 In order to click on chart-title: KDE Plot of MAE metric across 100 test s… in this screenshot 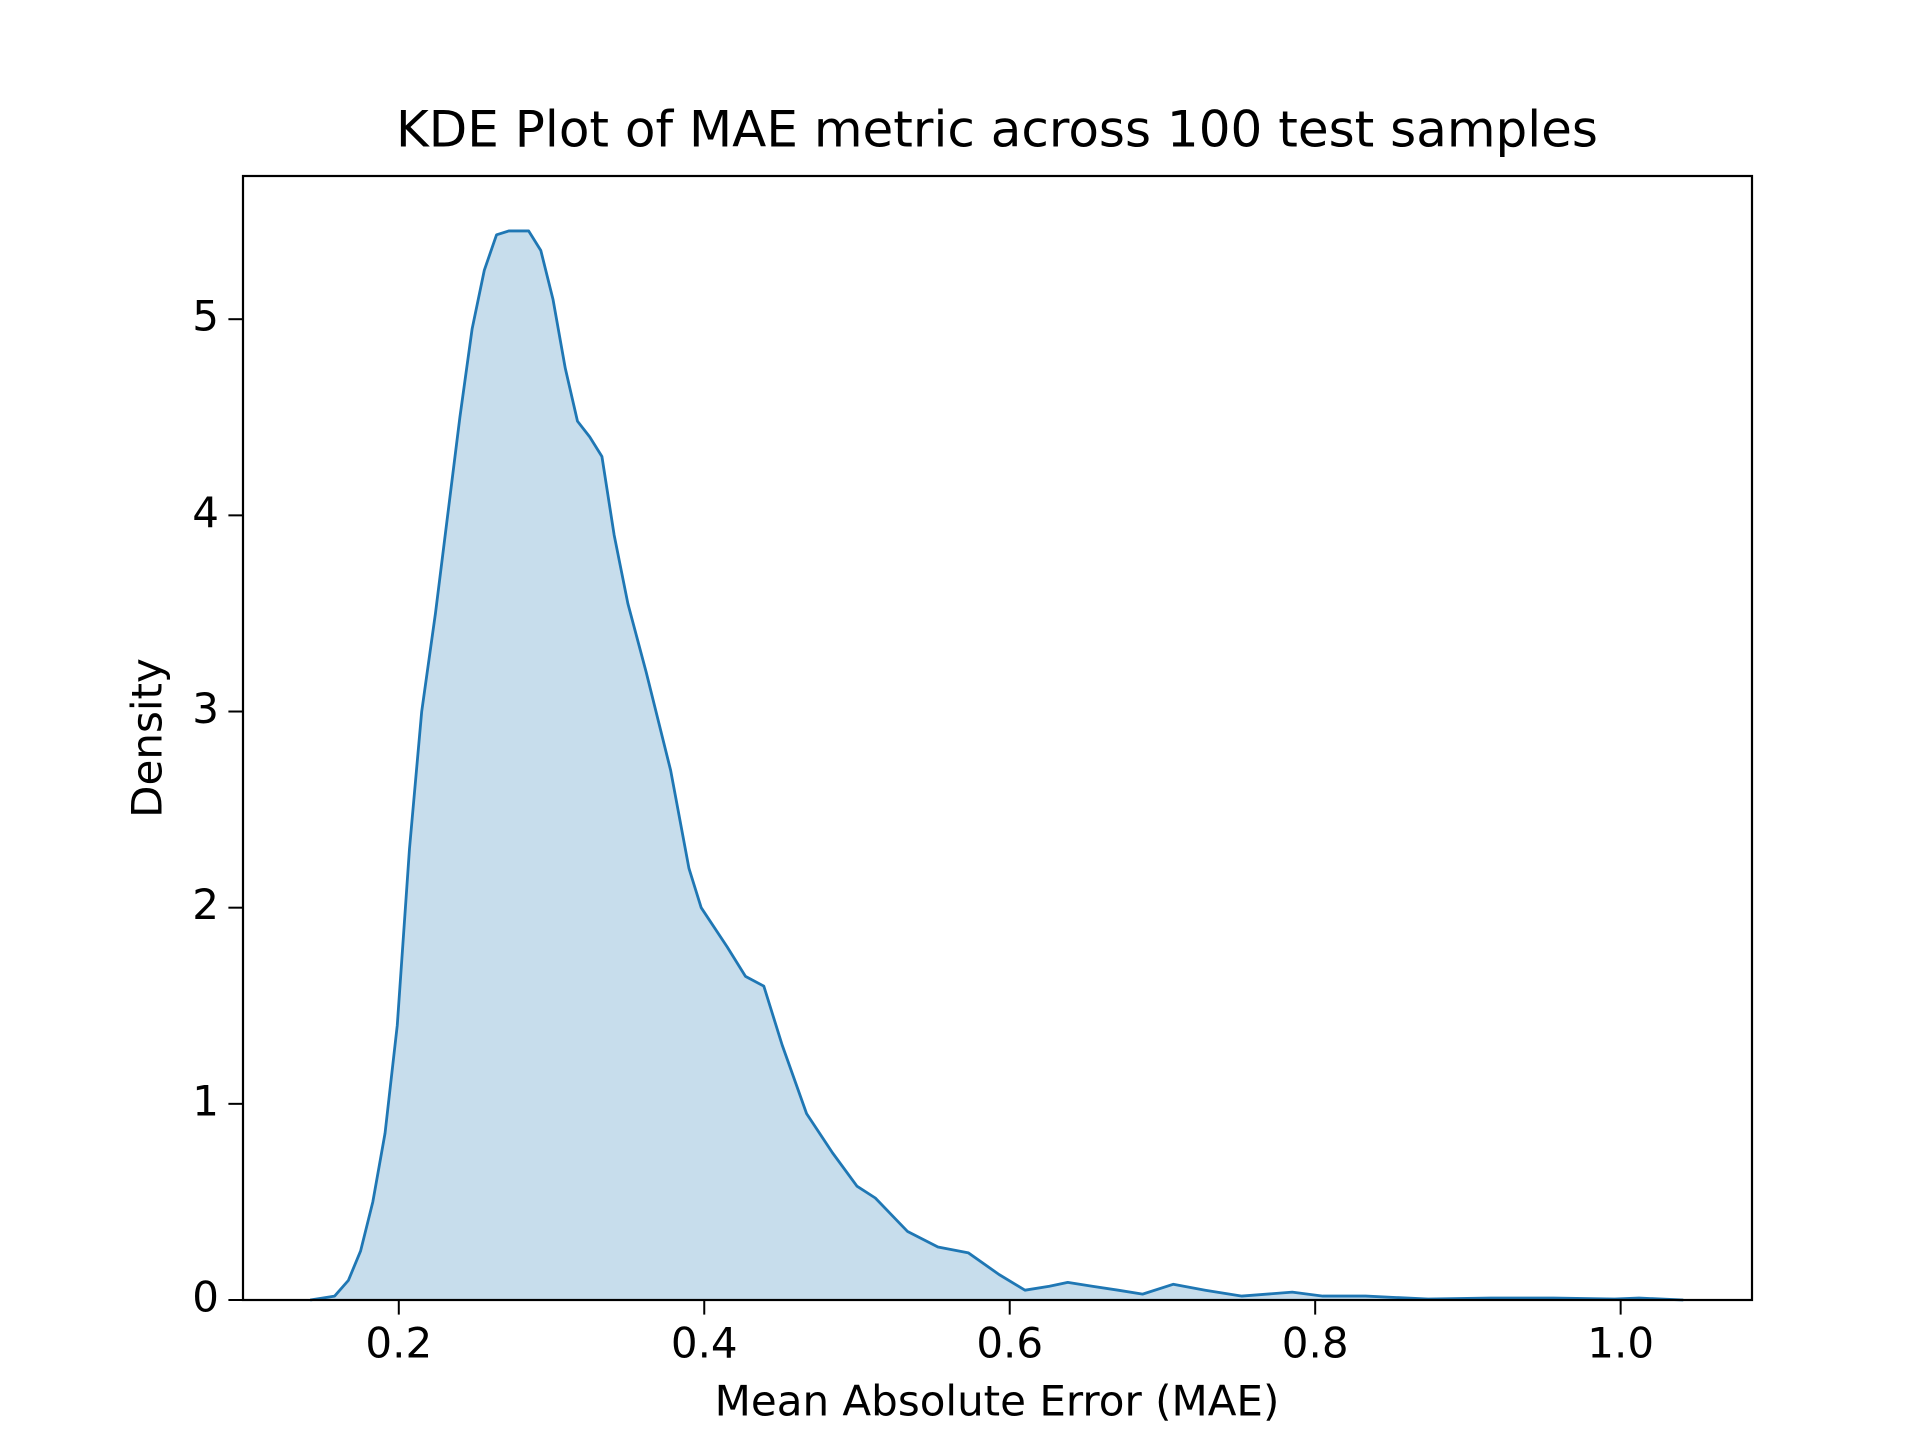, I will do `click(997, 130)`.